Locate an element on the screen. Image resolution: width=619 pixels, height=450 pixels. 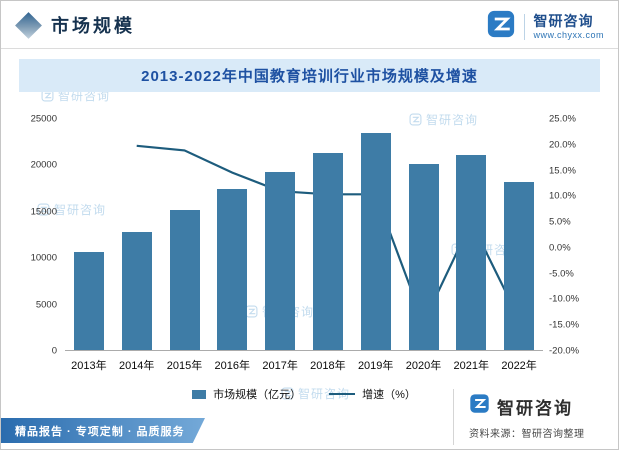
y-axis-left: 25000 20000 15000 10000 5000 0 is located at coordinates (37, 235).